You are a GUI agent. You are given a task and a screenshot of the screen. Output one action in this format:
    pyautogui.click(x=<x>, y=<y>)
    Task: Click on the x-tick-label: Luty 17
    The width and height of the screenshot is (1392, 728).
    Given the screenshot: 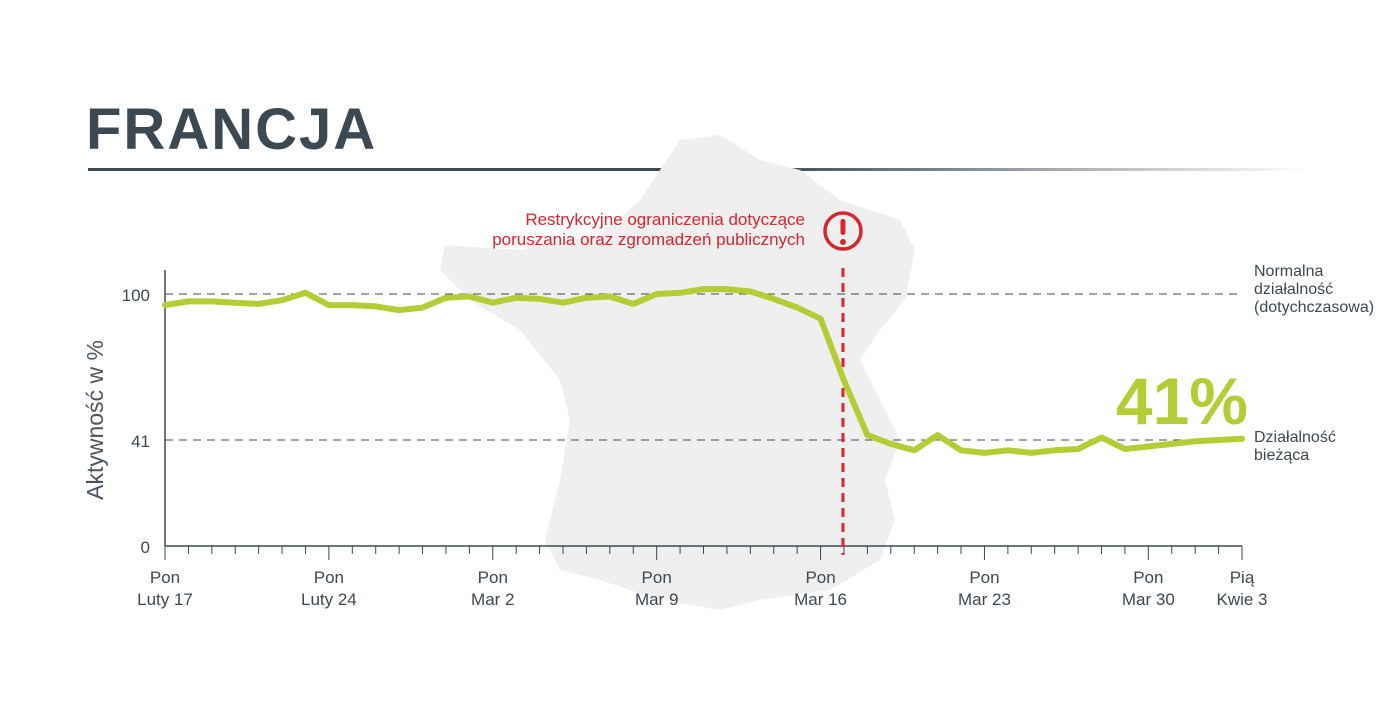 What is the action you would take?
    pyautogui.click(x=165, y=599)
    